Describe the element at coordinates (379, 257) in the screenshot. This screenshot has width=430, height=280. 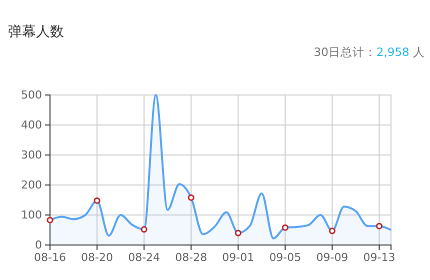
I see `x-tick-label: 09-13` at that location.